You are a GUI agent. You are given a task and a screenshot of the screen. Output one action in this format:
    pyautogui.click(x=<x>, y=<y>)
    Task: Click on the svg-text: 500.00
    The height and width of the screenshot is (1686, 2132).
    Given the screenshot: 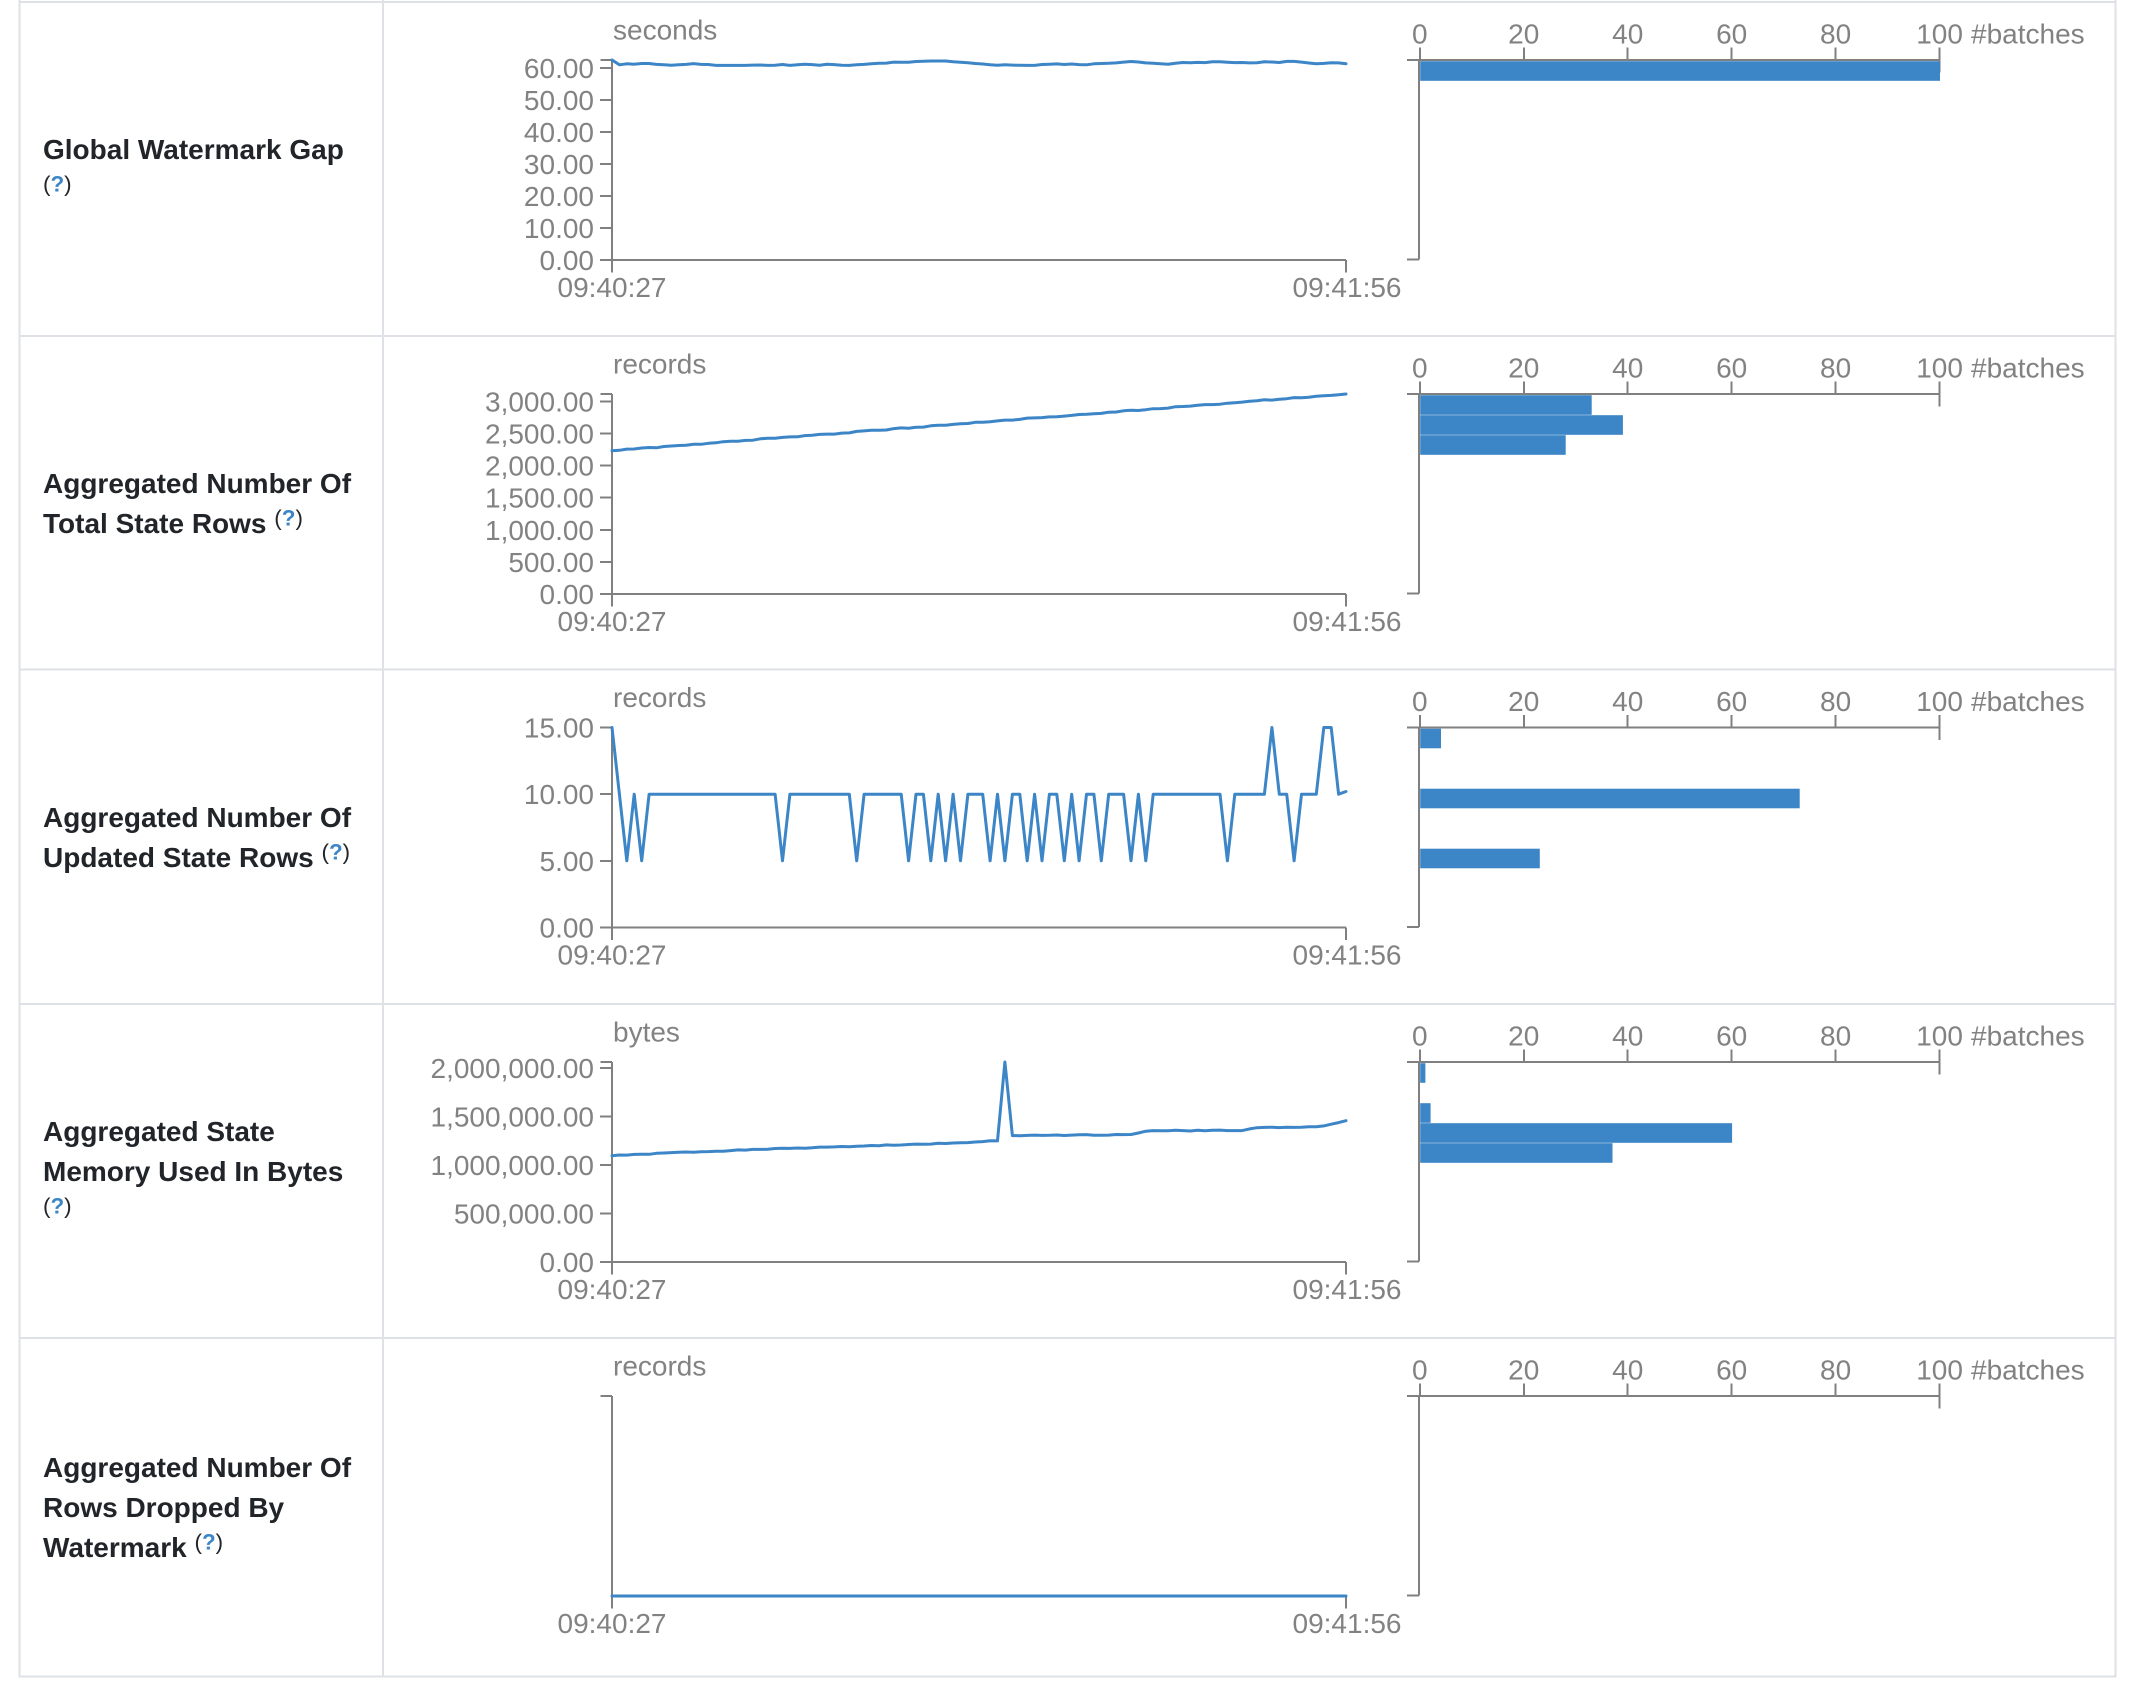 What is the action you would take?
    pyautogui.click(x=551, y=562)
    